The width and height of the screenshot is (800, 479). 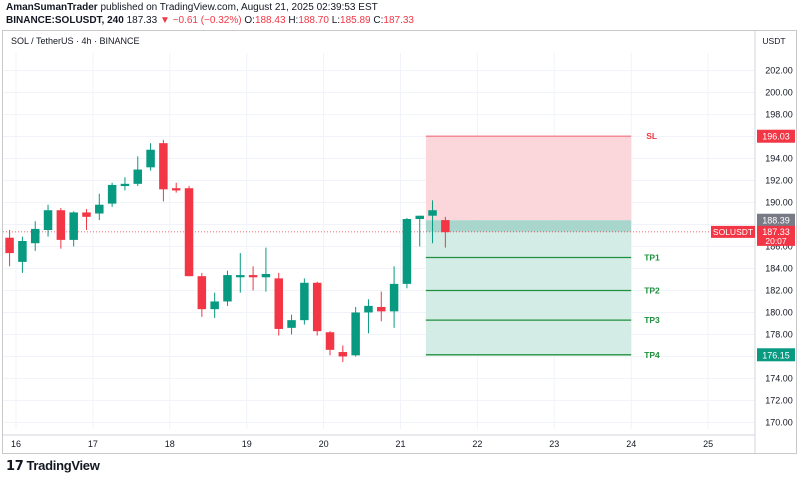 What do you see at coordinates (776, 241) in the screenshot?
I see `candle-countdown: 20:07` at bounding box center [776, 241].